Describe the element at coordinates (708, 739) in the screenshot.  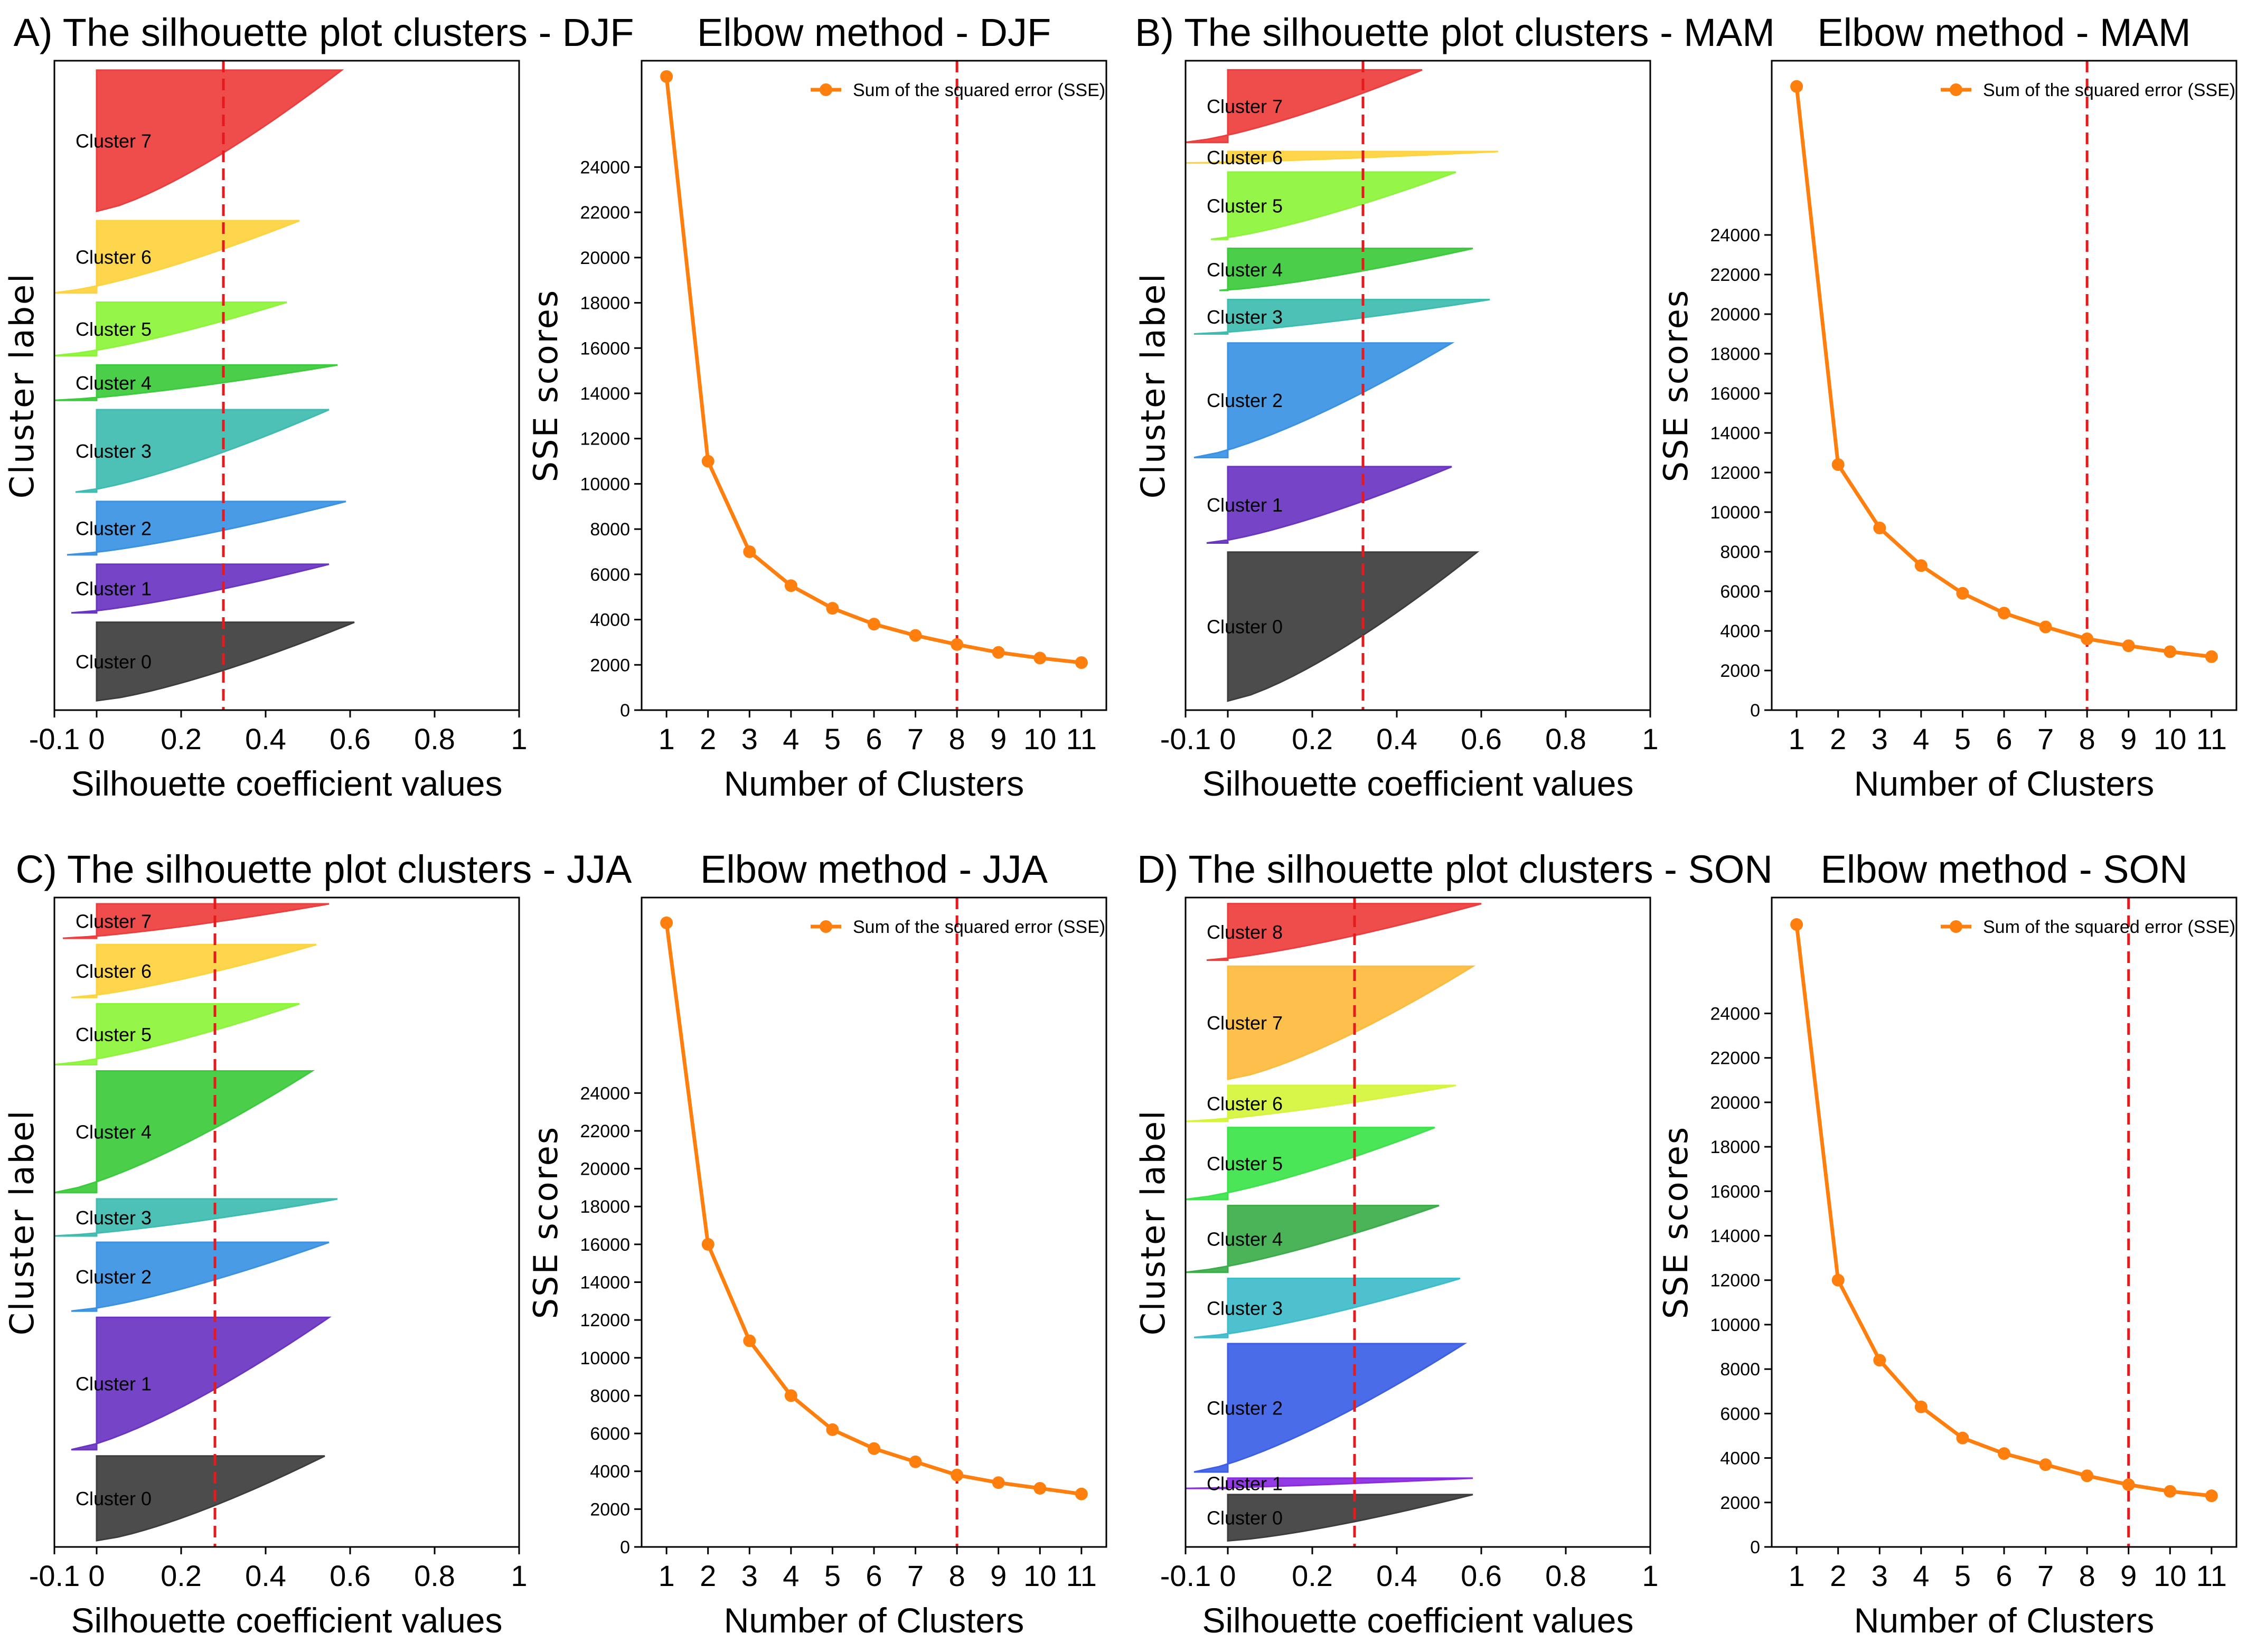
I see `x-tick-label: 2` at that location.